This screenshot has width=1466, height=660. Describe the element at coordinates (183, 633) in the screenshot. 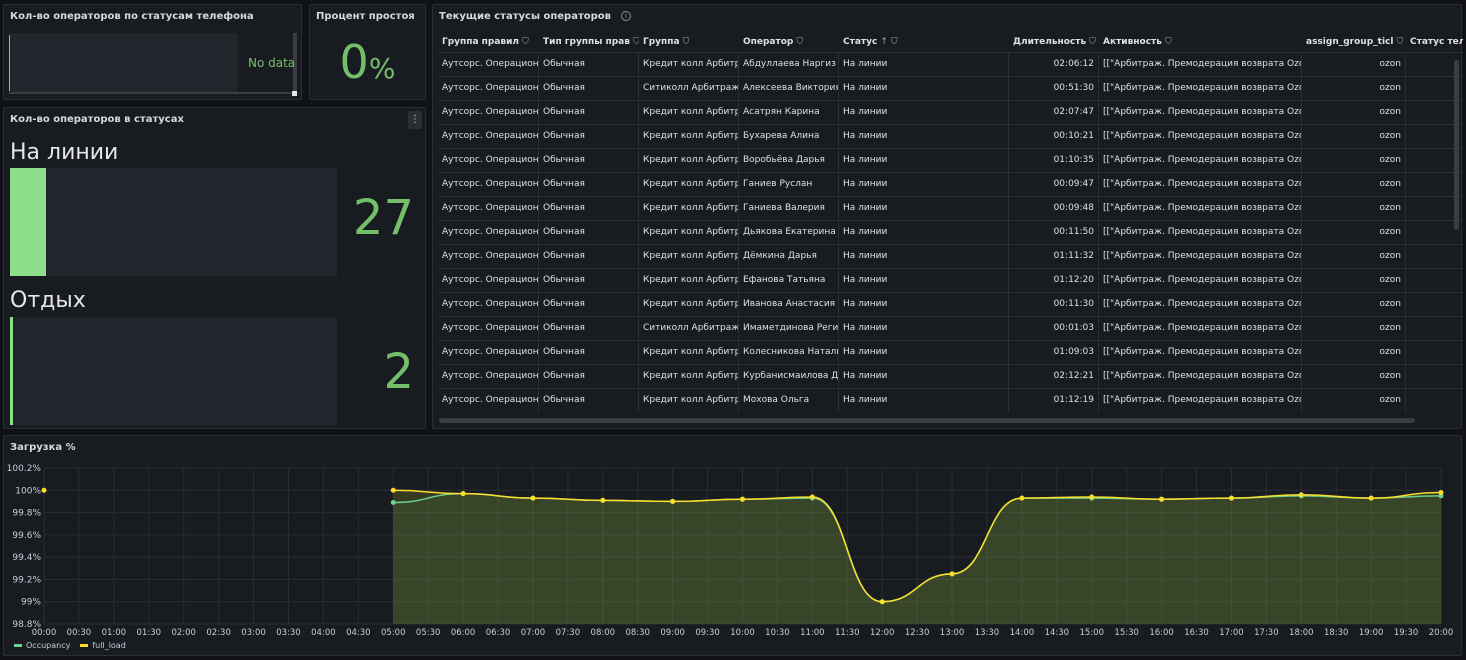

I see `x-tick-label: 02:00` at that location.